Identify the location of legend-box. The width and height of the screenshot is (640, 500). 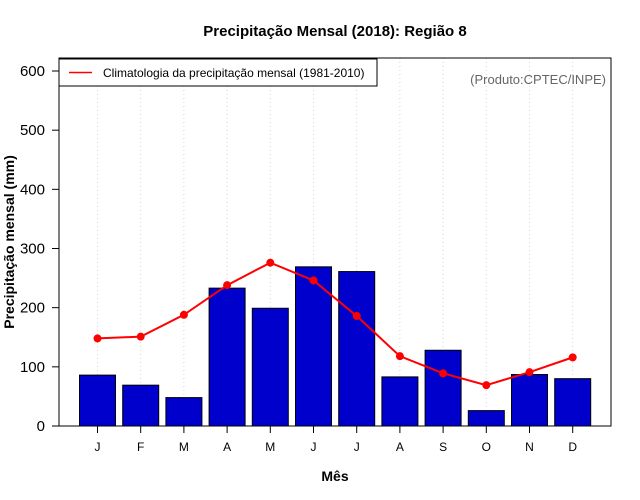
(218, 72).